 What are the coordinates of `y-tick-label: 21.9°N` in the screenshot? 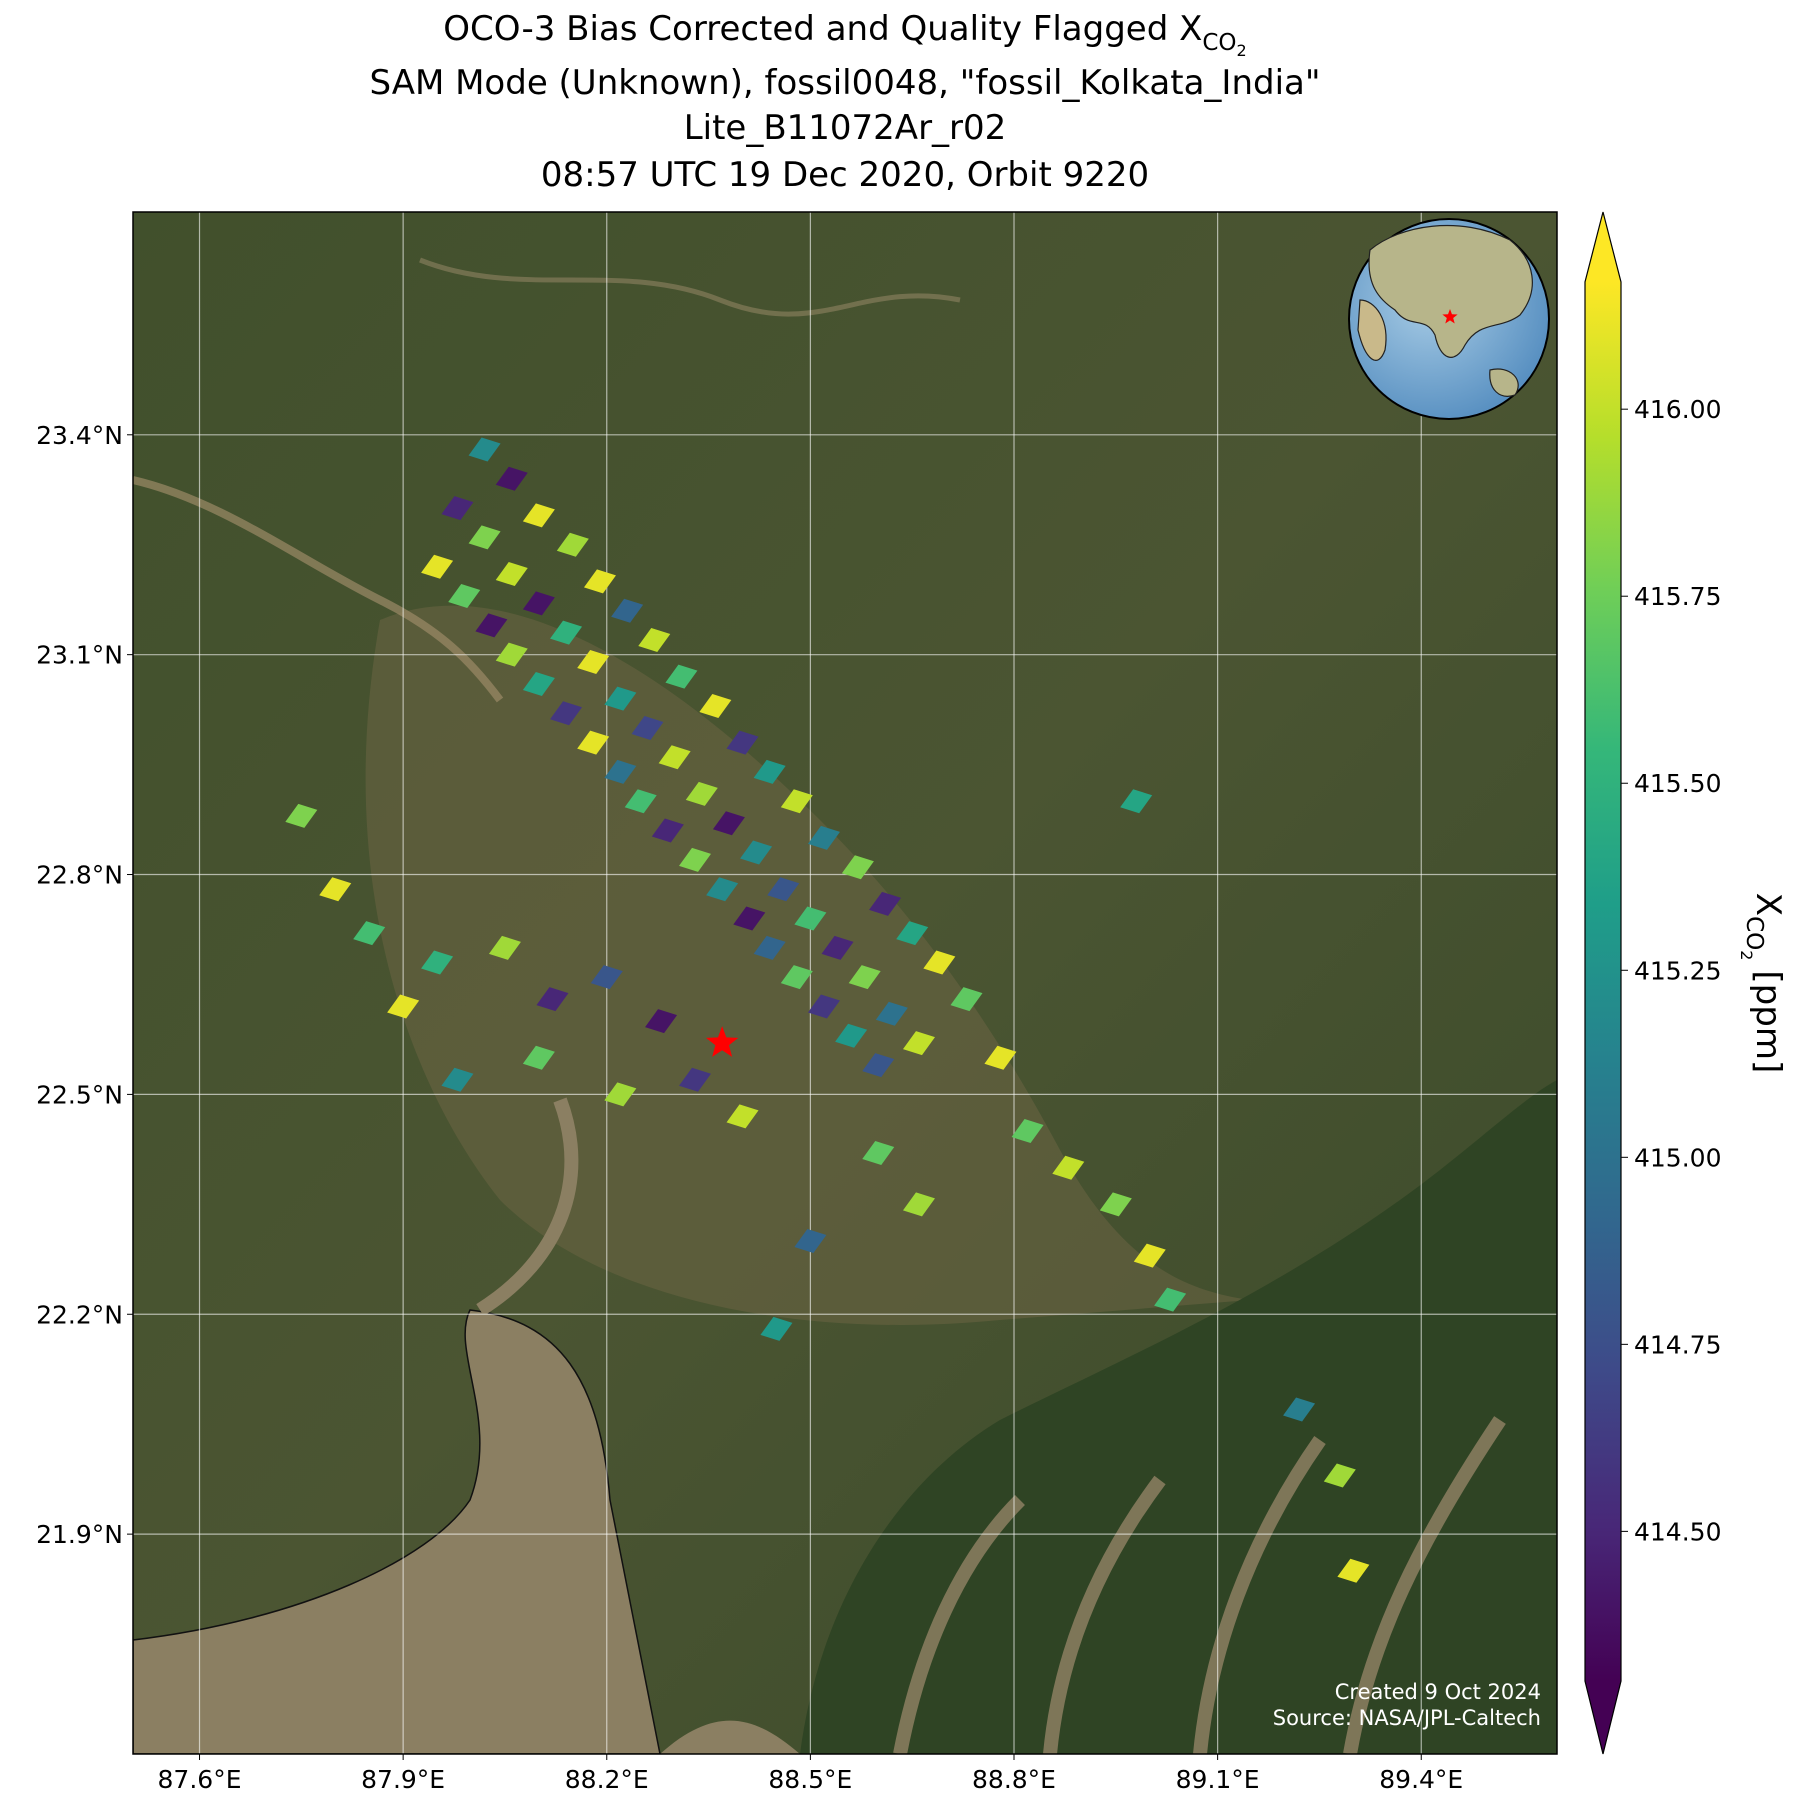 It's located at (79, 1534).